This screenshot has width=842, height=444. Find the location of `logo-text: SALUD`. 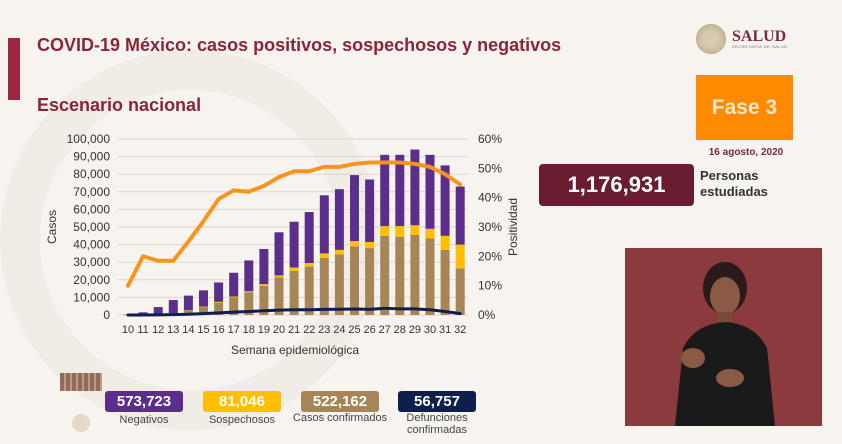

logo-text: SALUD is located at coordinates (759, 36).